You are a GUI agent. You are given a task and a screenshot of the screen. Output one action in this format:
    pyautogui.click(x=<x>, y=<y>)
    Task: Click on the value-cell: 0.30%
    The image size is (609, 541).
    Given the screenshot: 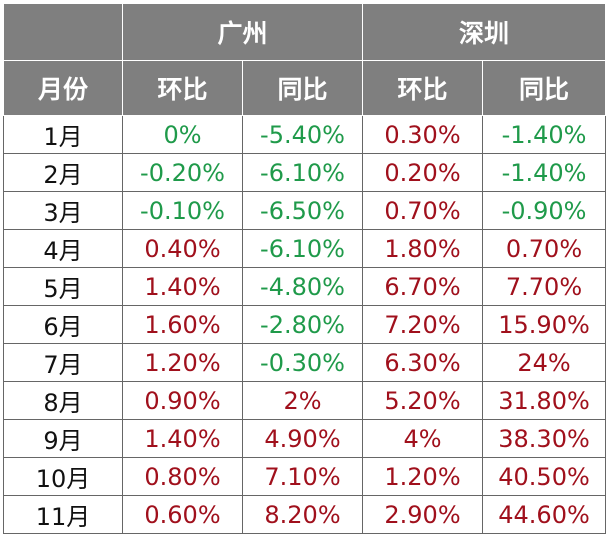 What is the action you would take?
    pyautogui.click(x=423, y=134)
    